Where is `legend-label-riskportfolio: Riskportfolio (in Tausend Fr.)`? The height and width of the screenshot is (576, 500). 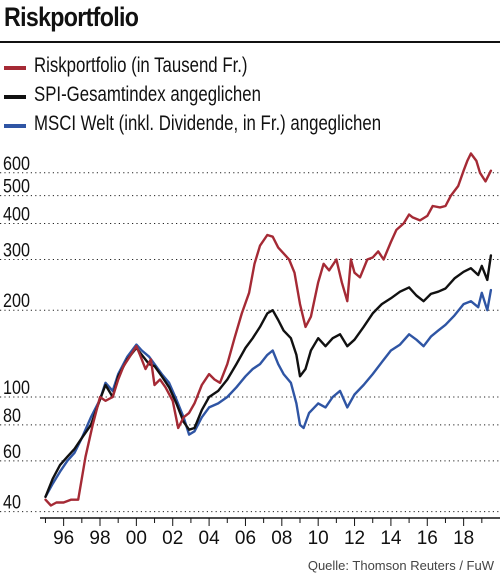
legend-label-riskportfolio: Riskportfolio (in Tausend Fr.) is located at coordinates (141, 65).